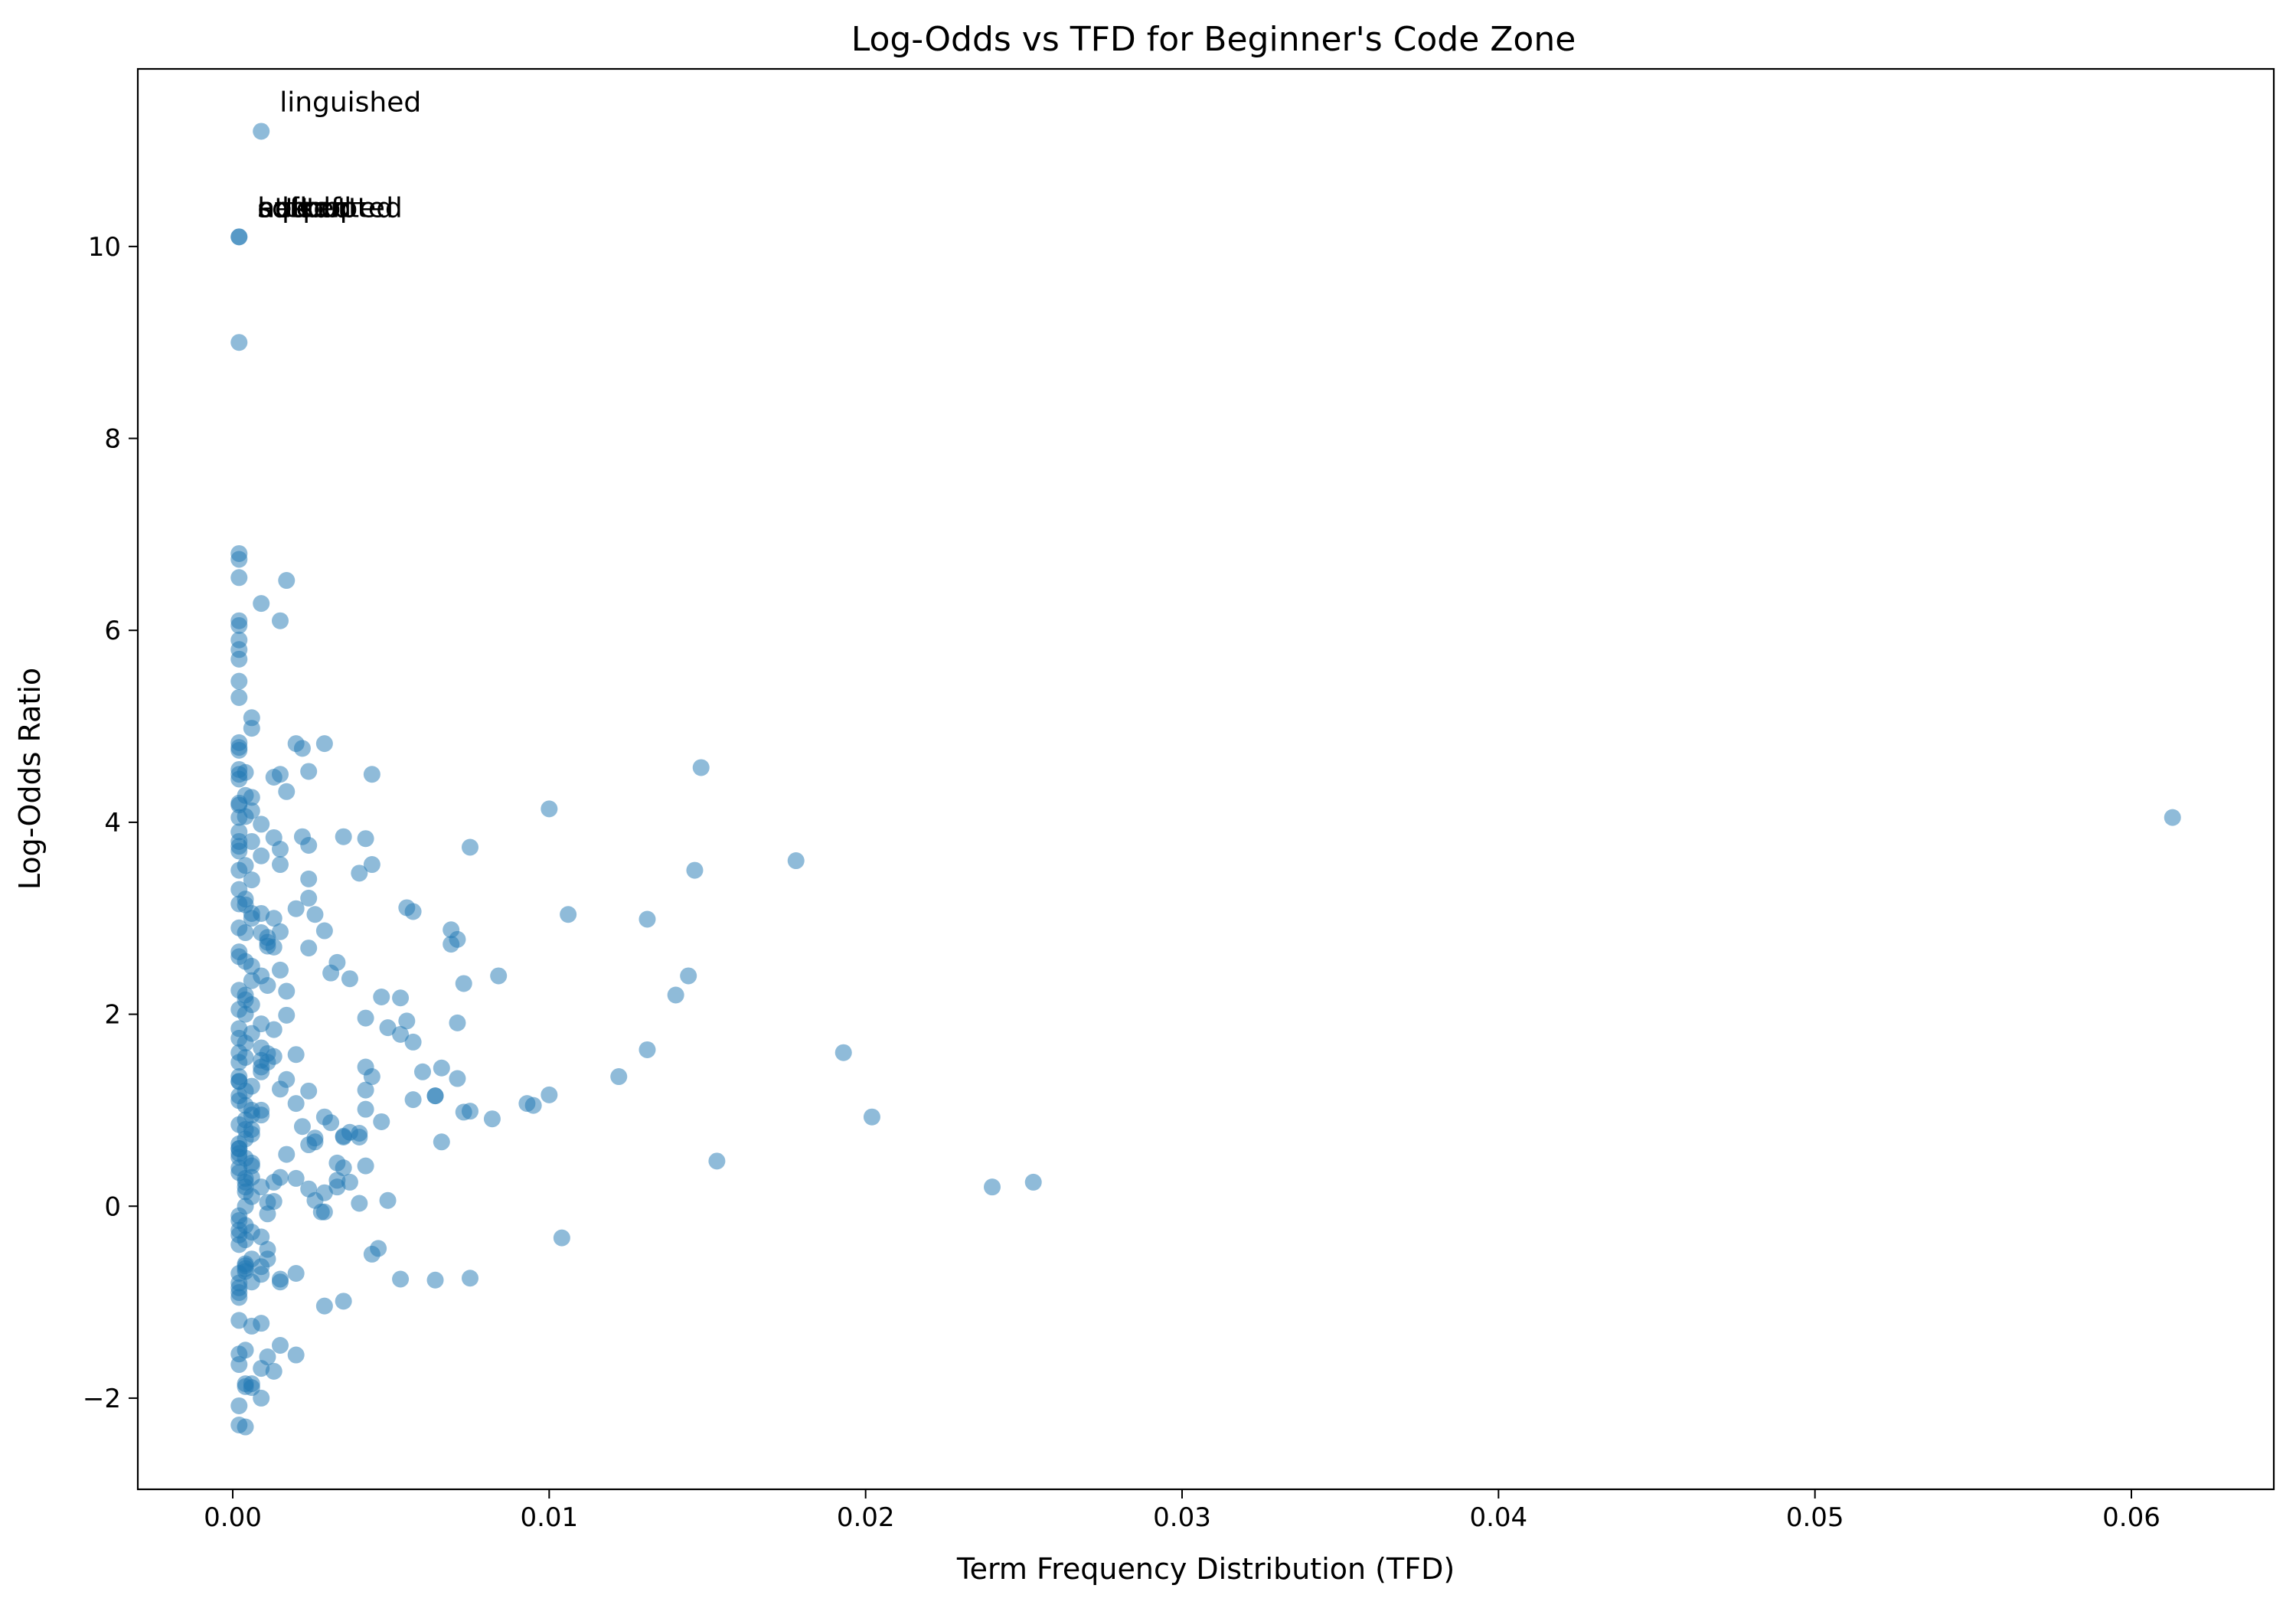 Image resolution: width=2296 pixels, height=1608 pixels. I want to click on y-tick-label: 4, so click(113, 823).